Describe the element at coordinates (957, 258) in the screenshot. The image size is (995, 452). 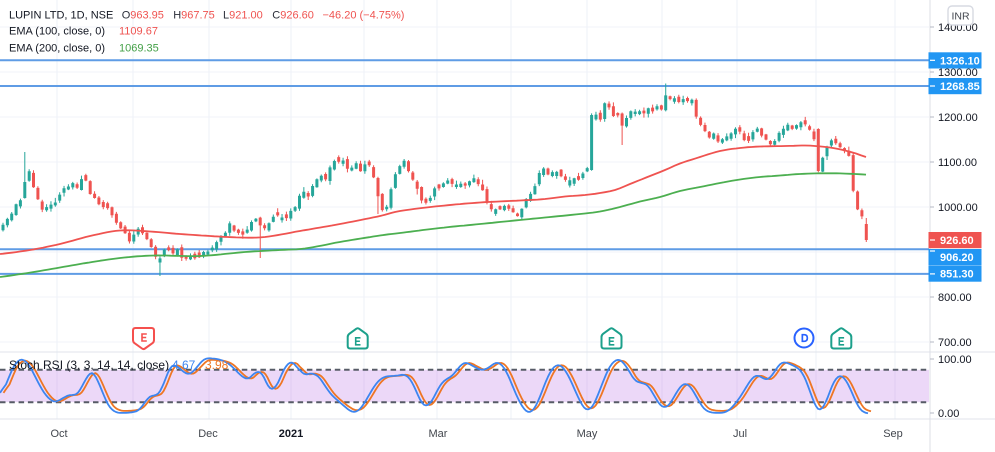
I see `svg-text: 906.20` at that location.